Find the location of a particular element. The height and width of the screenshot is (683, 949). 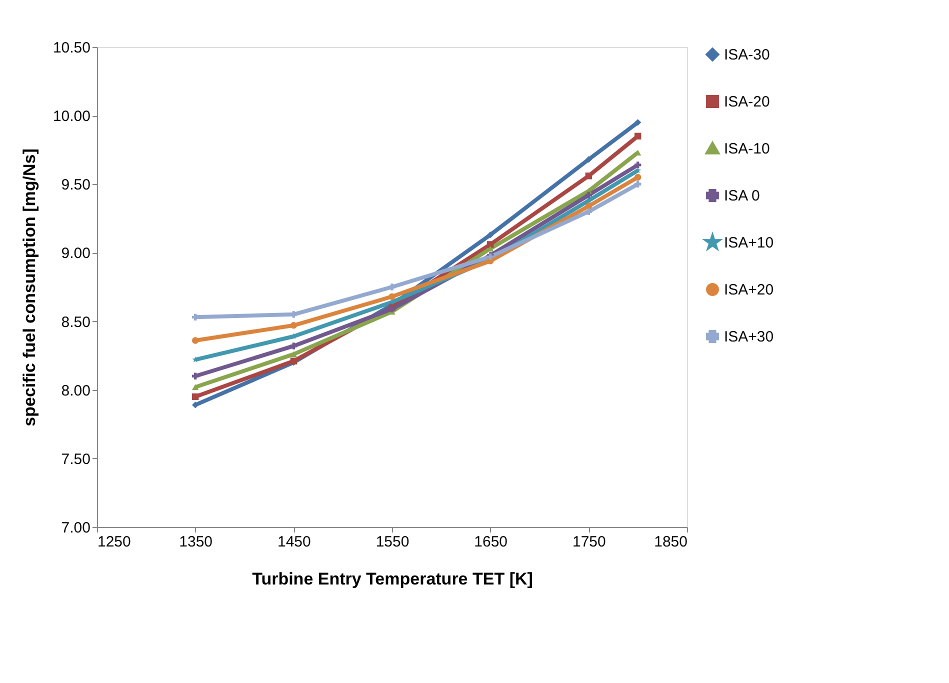

legend-label: ISA-10 is located at coordinates (747, 149).